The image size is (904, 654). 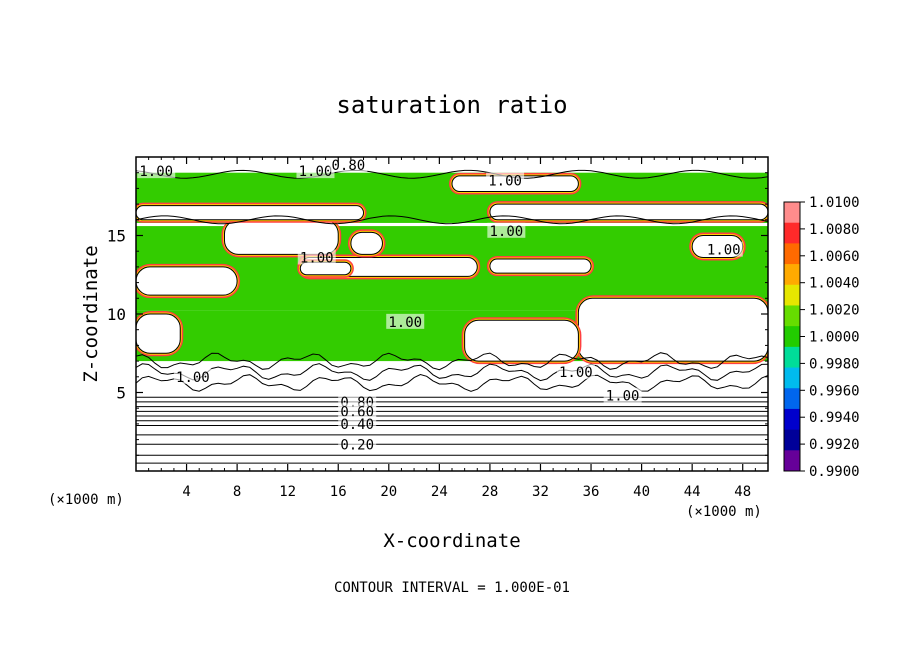 What do you see at coordinates (452, 588) in the screenshot?
I see `contour-interval-note: CONTOUR INTERVAL = 1.000E-01` at bounding box center [452, 588].